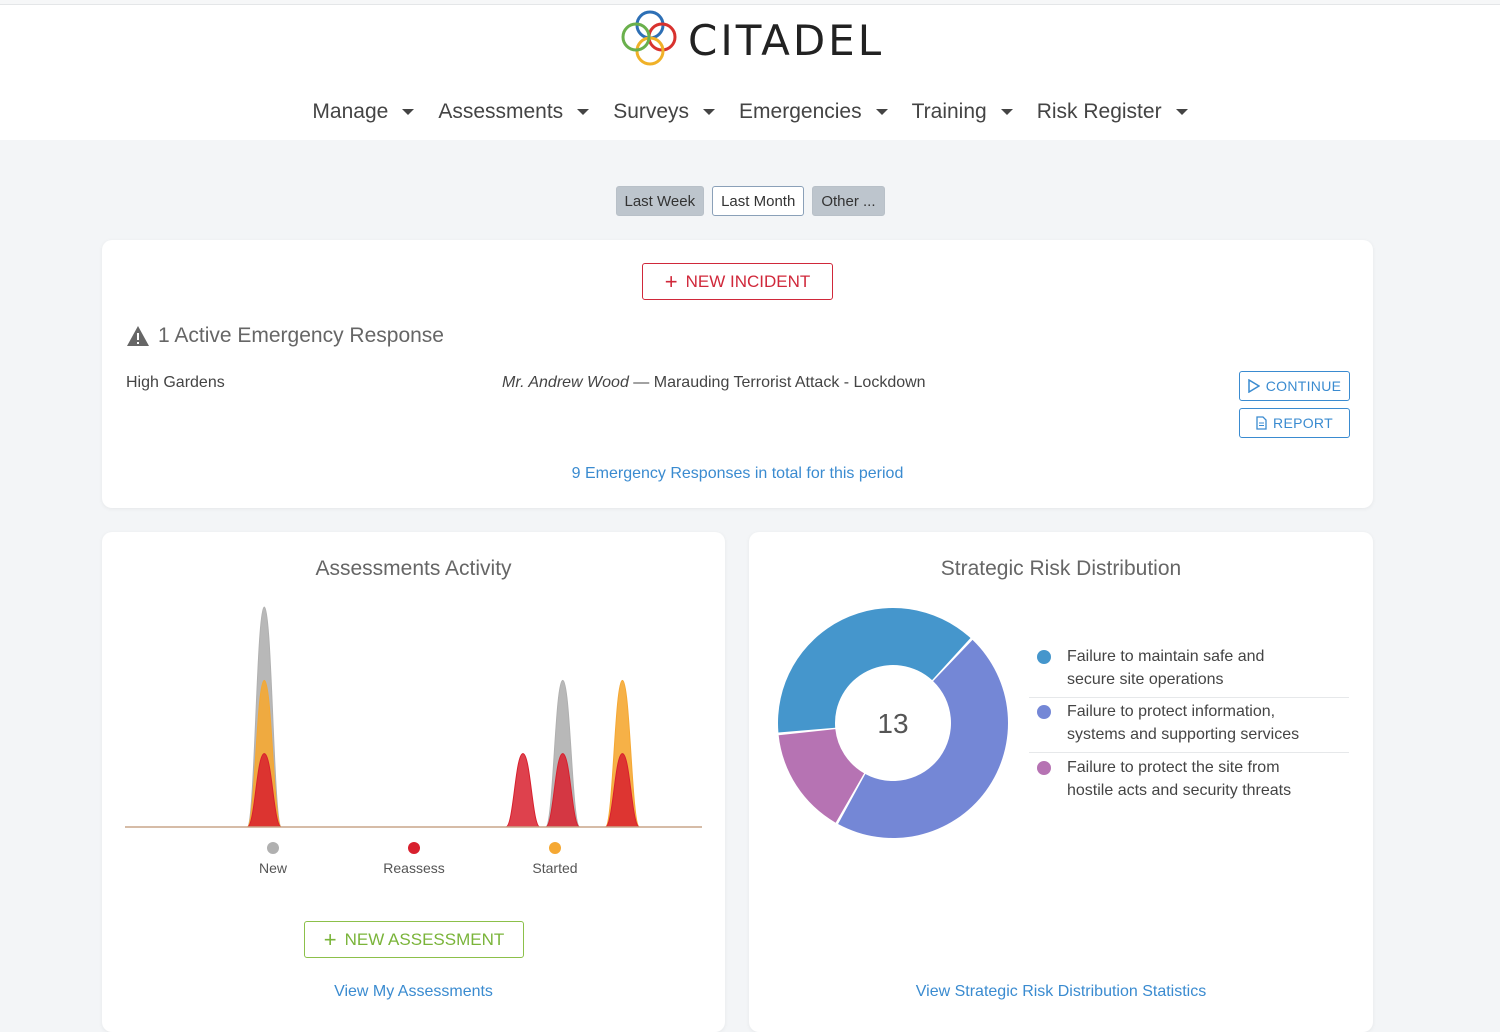  I want to click on report-label: REPORT, so click(1303, 423).